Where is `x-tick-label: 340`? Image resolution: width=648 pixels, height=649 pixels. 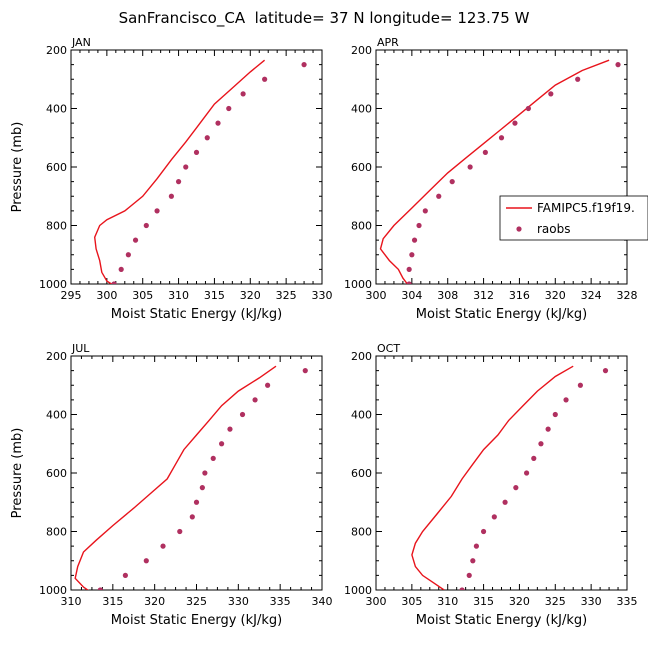 x-tick-label: 340 is located at coordinates (322, 601).